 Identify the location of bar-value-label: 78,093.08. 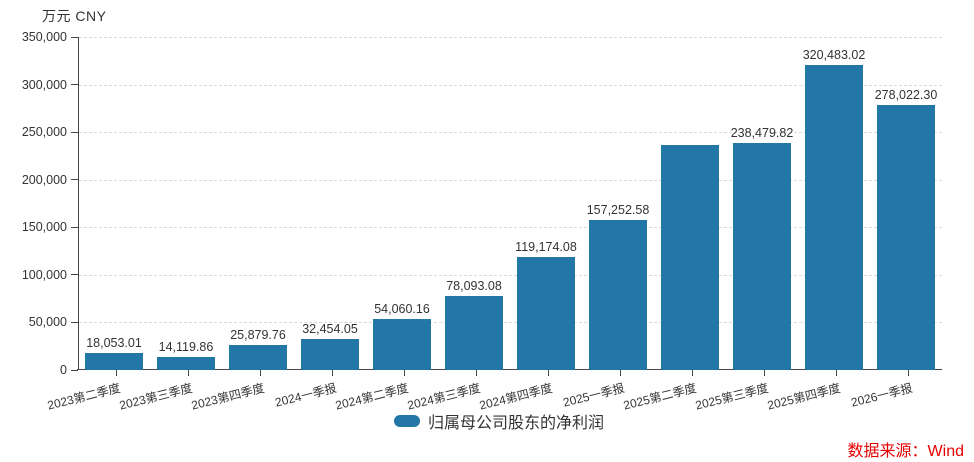
(474, 285).